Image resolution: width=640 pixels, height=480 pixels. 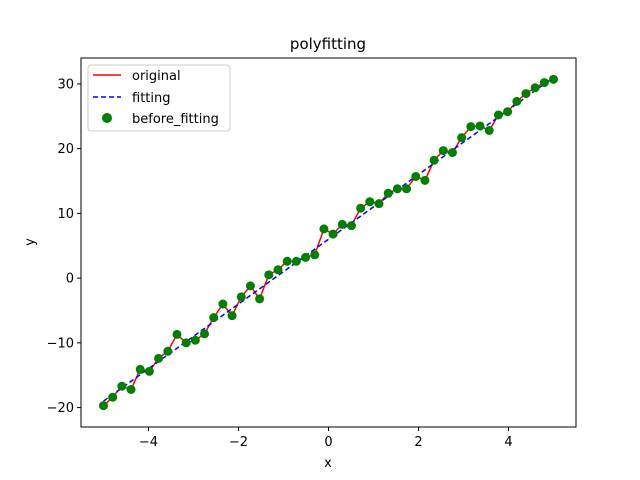 What do you see at coordinates (508, 442) in the screenshot?
I see `x-tick-label: 4` at bounding box center [508, 442].